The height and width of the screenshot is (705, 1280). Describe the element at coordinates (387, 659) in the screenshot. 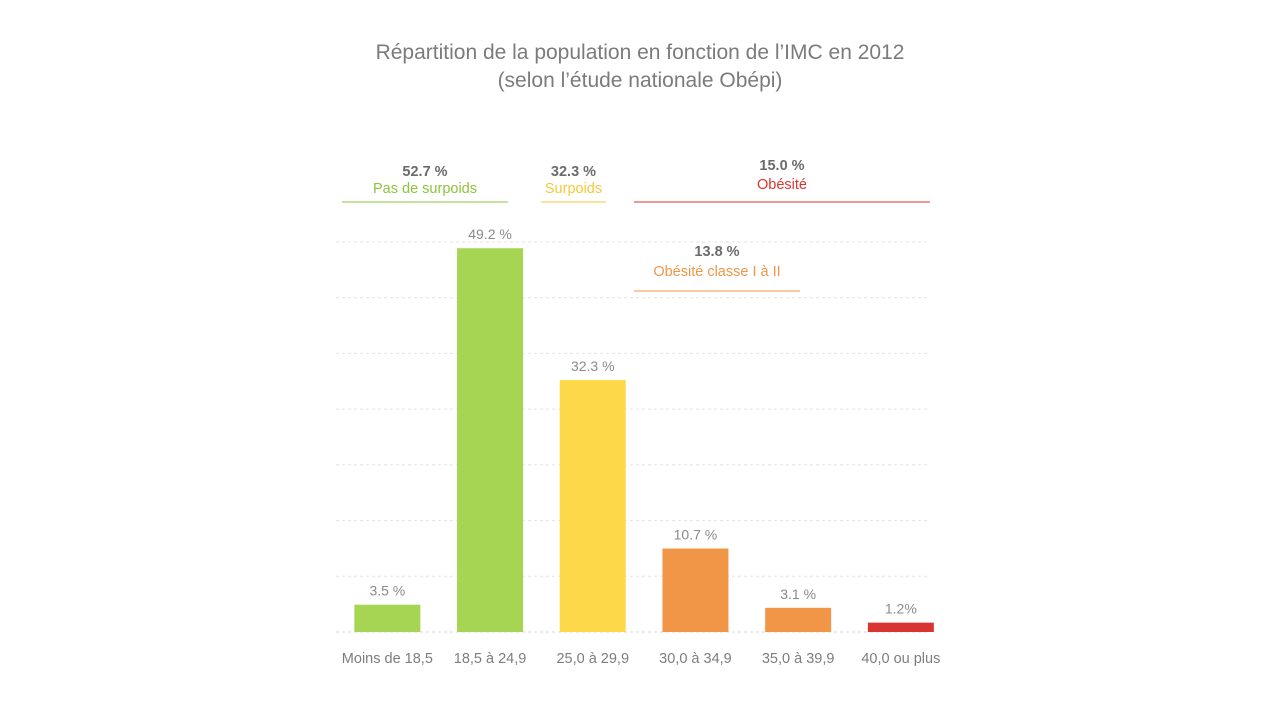

I see `category-tick-label: Moins de 18,5` at that location.